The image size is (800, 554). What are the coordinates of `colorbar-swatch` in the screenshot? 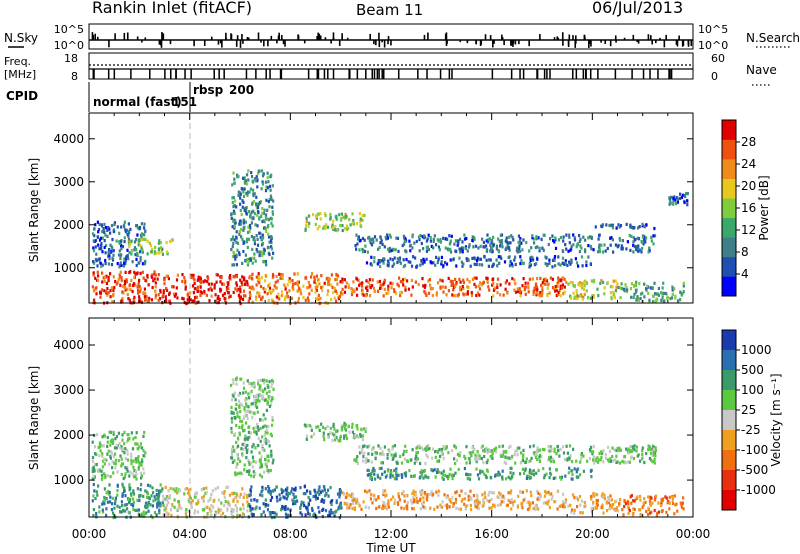 It's located at (729, 360).